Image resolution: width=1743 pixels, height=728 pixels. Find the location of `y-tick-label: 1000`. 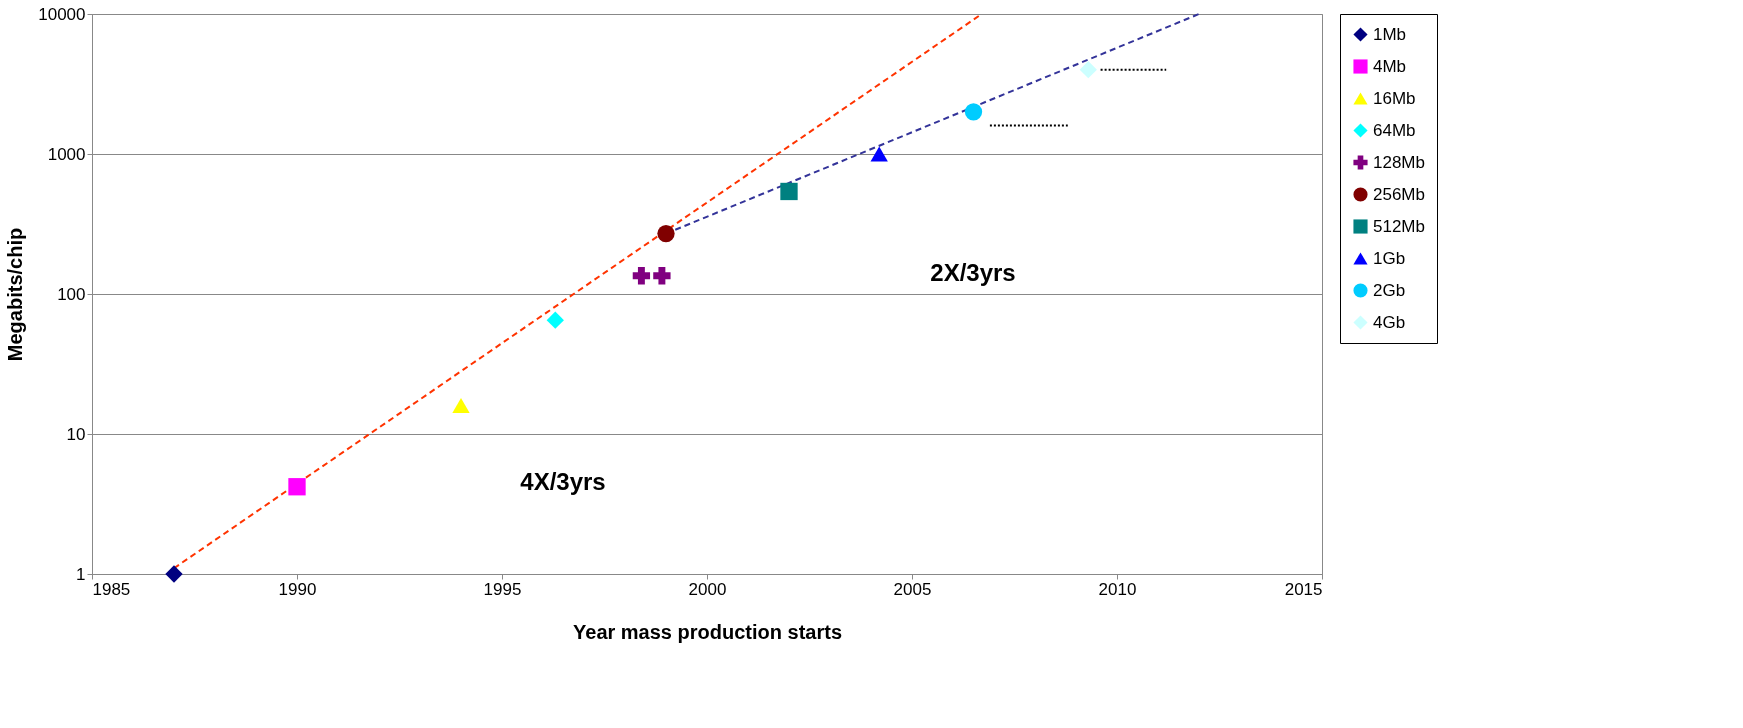

y-tick-label: 1000 is located at coordinates (66, 154).